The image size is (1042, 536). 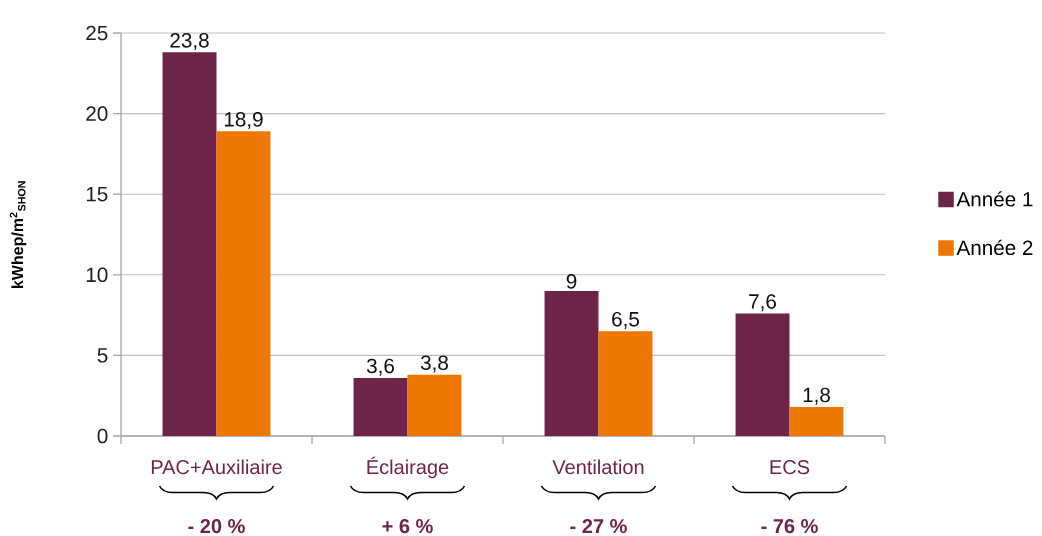 I want to click on y-tick-label: 15, so click(x=97, y=194).